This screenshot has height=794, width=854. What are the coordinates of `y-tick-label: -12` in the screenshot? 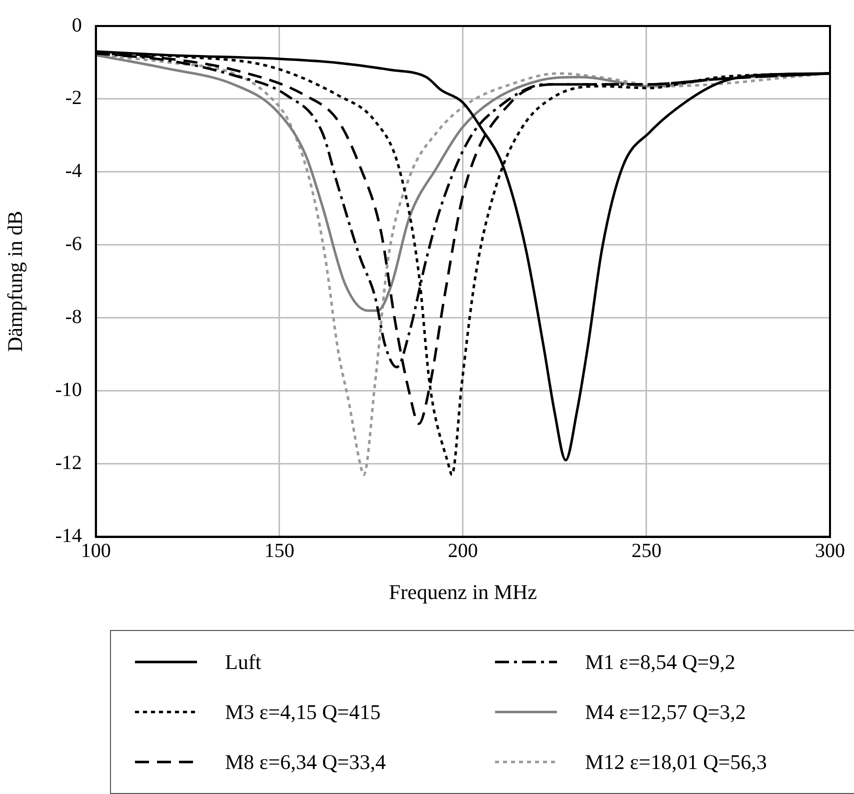 It's located at (68, 463).